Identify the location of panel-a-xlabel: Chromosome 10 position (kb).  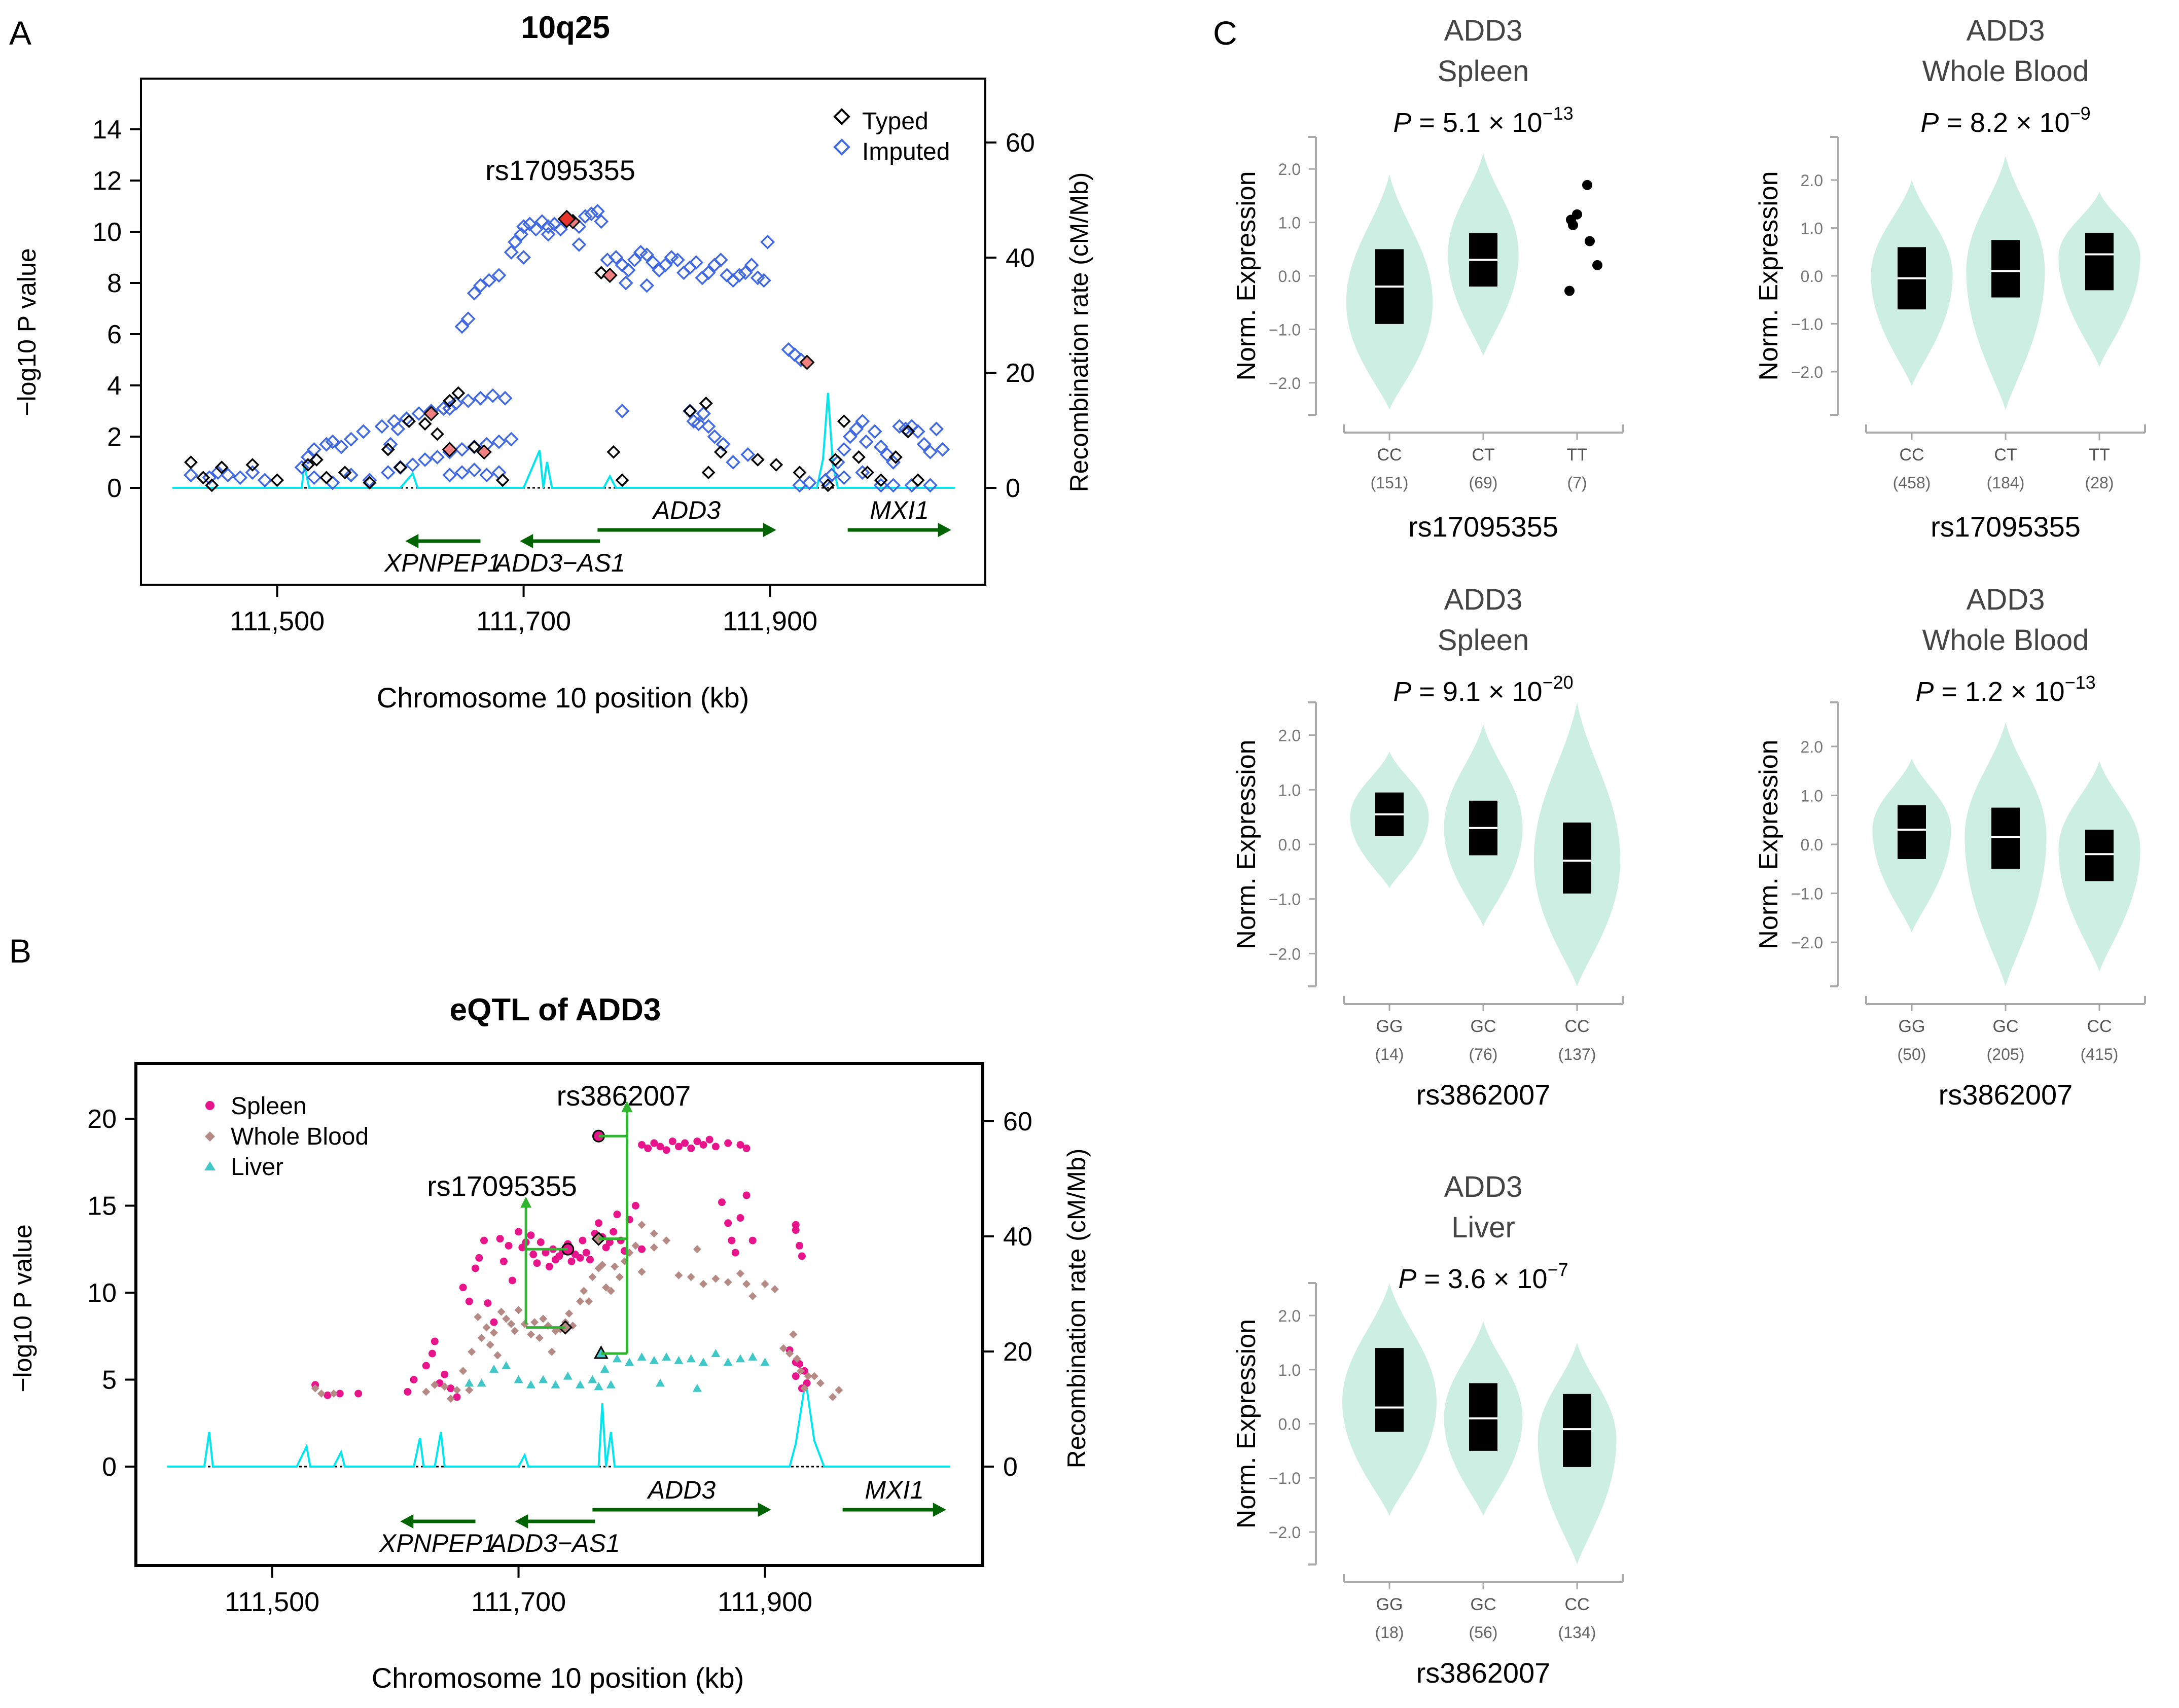
(563, 698).